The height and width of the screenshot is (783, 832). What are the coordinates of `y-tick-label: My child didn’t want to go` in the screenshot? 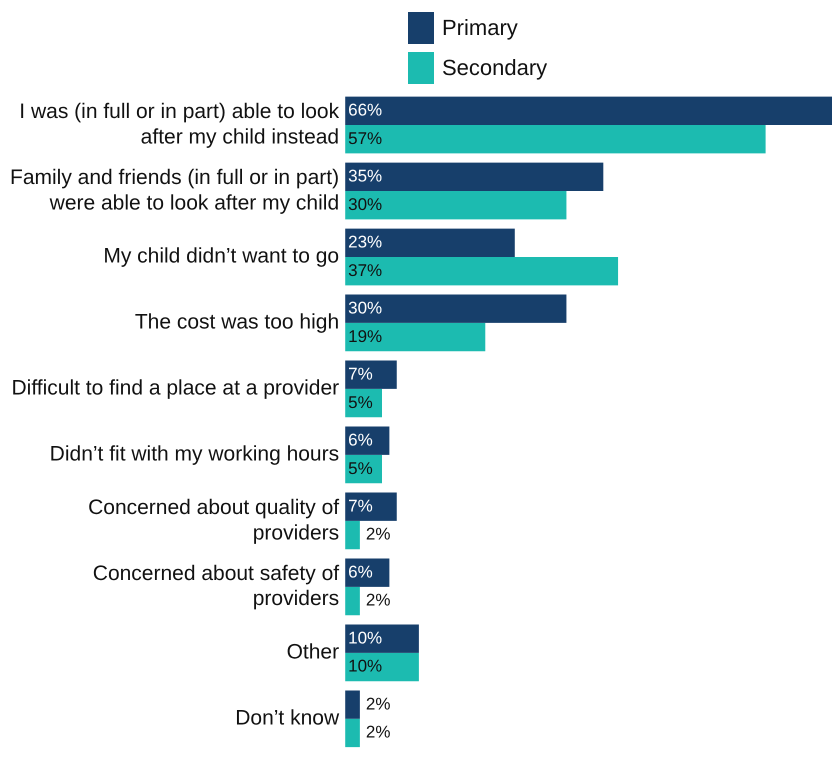 It's located at (221, 256).